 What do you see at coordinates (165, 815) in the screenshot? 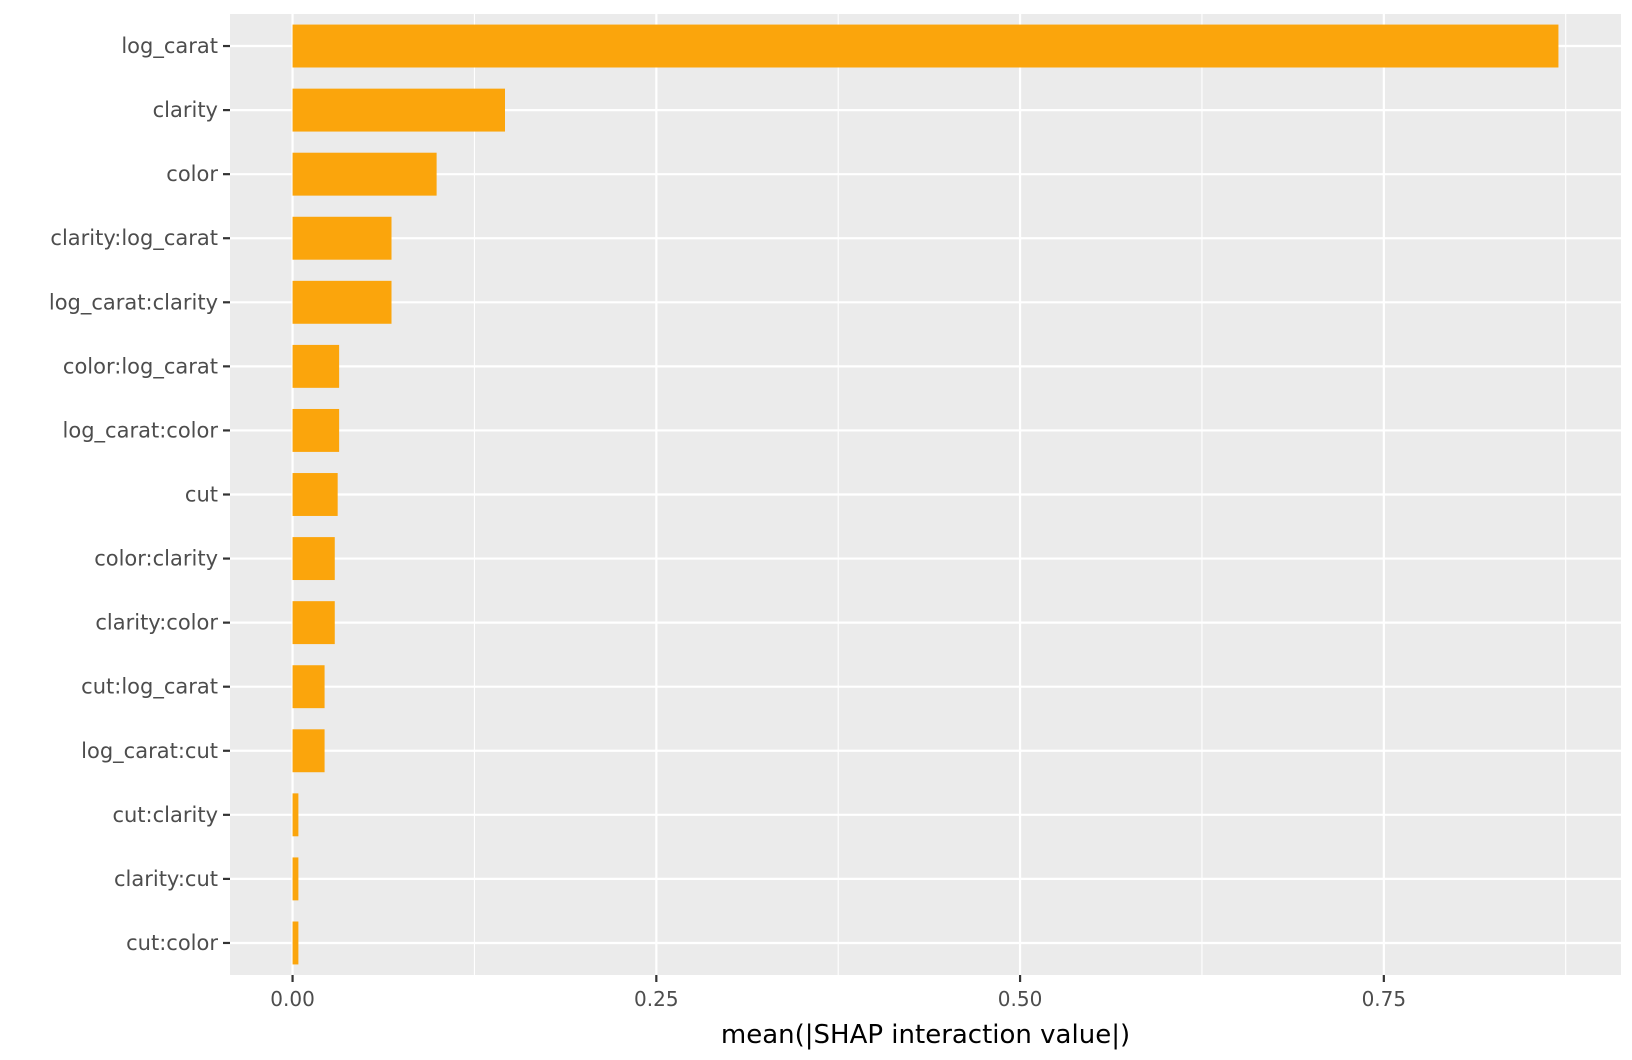
I see `y-tick-label: cut:clarity` at bounding box center [165, 815].